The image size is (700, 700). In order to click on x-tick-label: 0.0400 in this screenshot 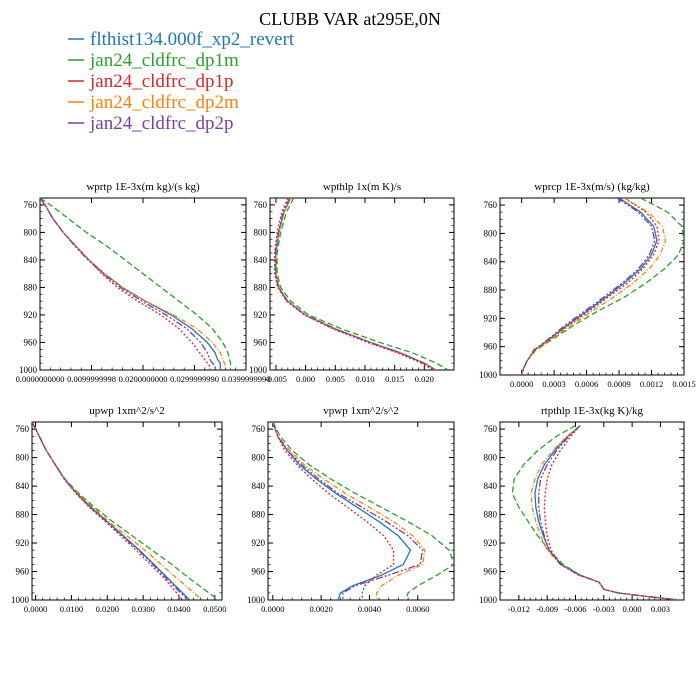, I will do `click(178, 609)`.